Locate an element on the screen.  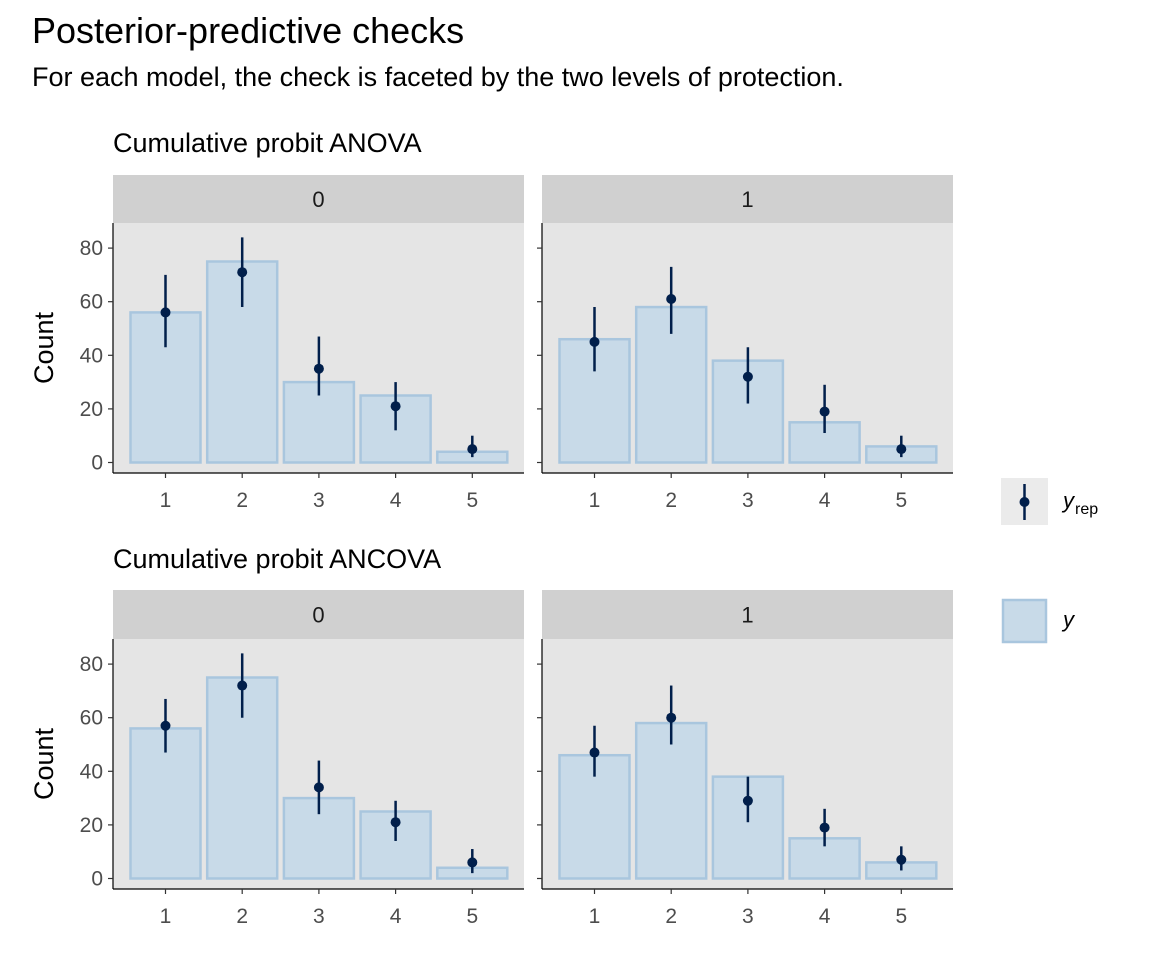
chart-title: Cumulative probit ANOVA is located at coordinates (267, 143).